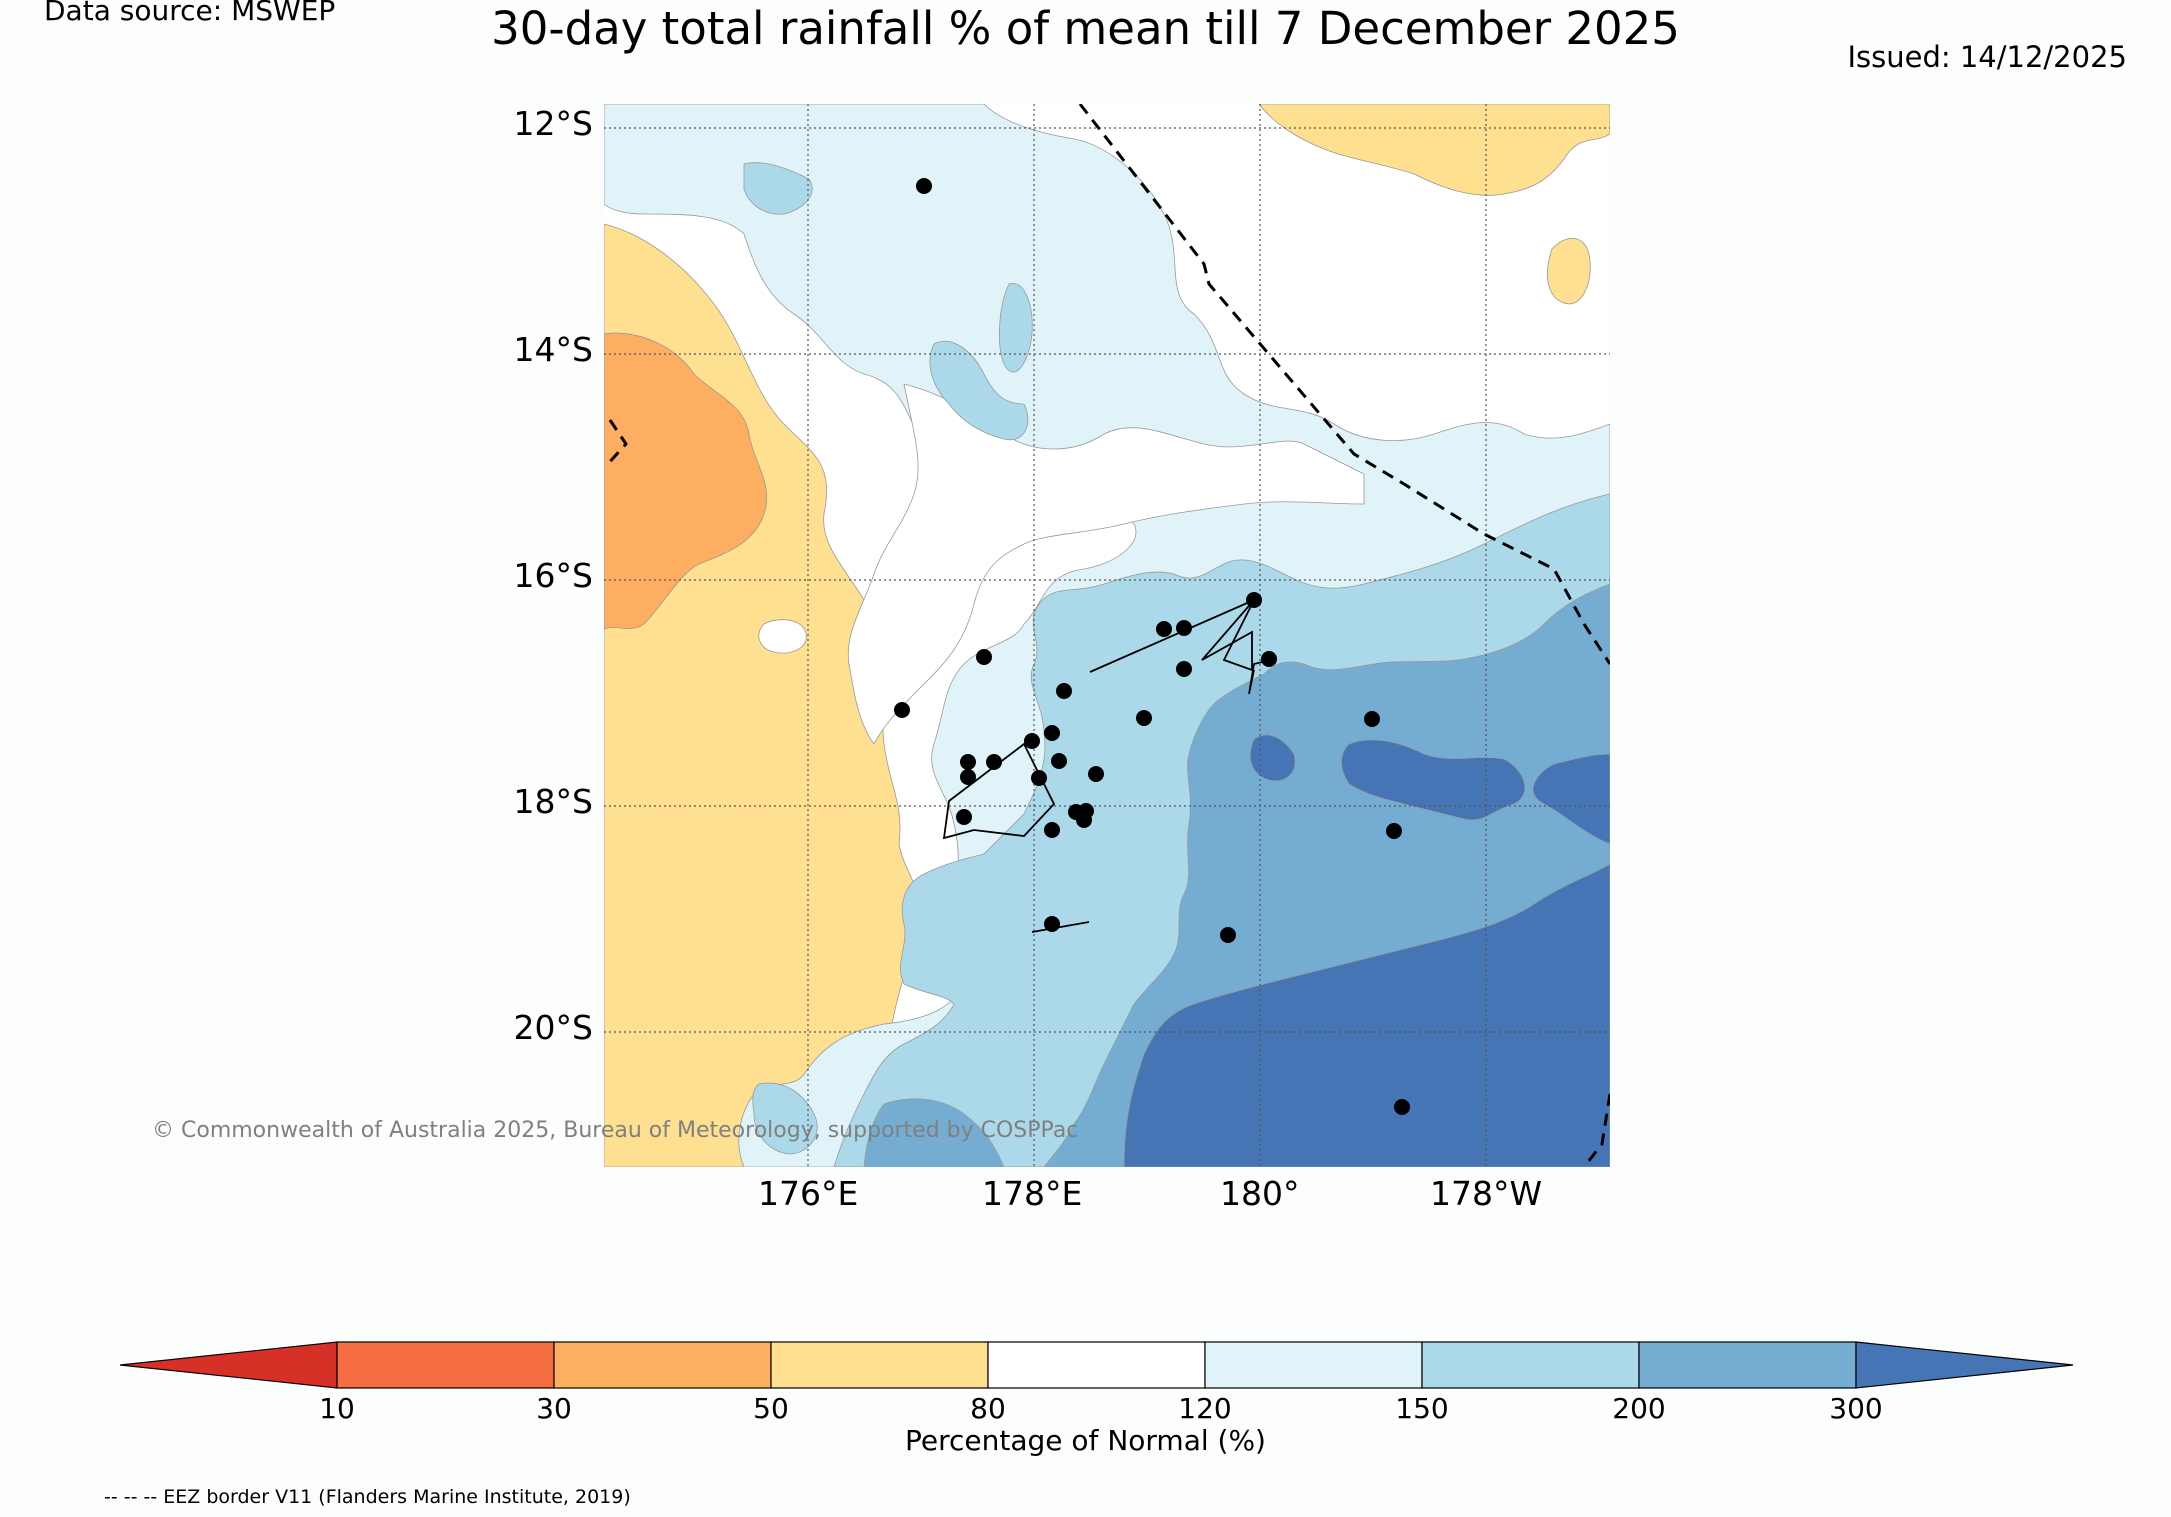 The image size is (2171, 1517). Describe the element at coordinates (1571, 799) in the screenshot. I see `region-above-300-east` at that location.